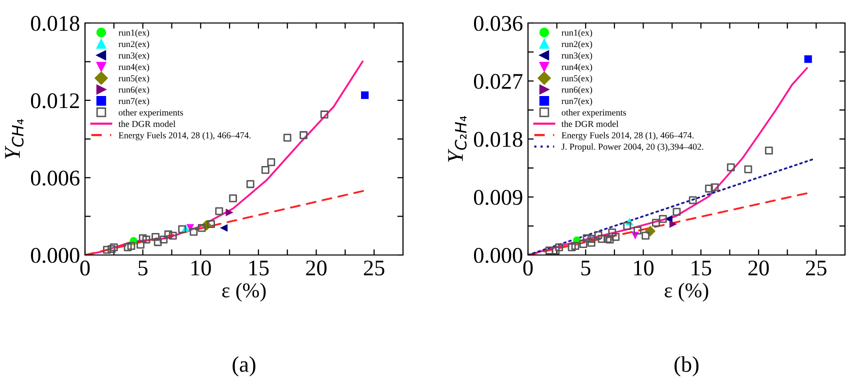  Describe the element at coordinates (498, 198) in the screenshot. I see `y-tick-label: 0.009` at that location.